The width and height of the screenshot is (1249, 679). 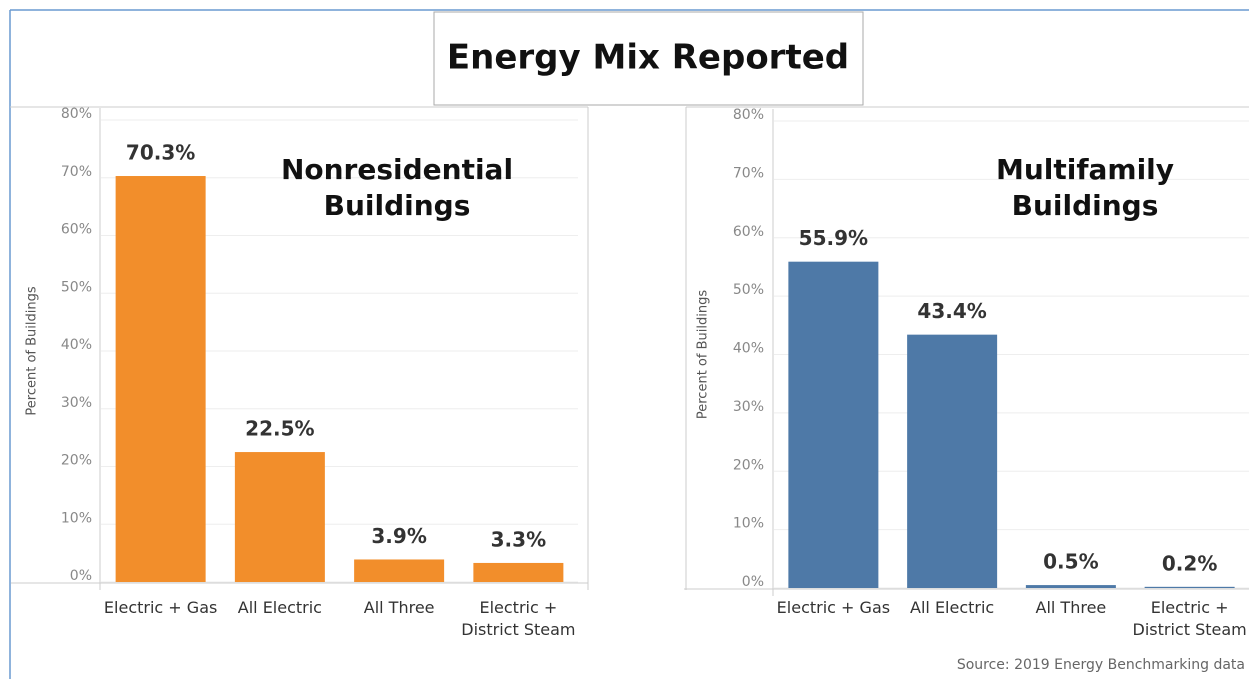 I want to click on chart-title: Nonresidential Buildings, so click(x=397, y=187).